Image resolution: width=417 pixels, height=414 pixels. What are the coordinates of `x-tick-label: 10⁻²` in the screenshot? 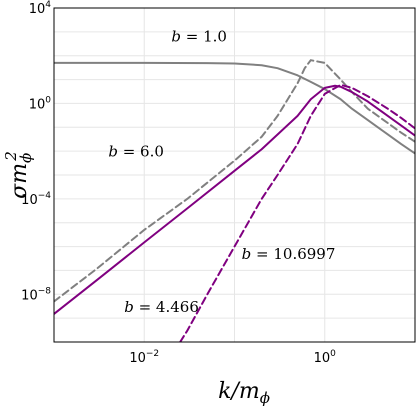 It's located at (144, 357).